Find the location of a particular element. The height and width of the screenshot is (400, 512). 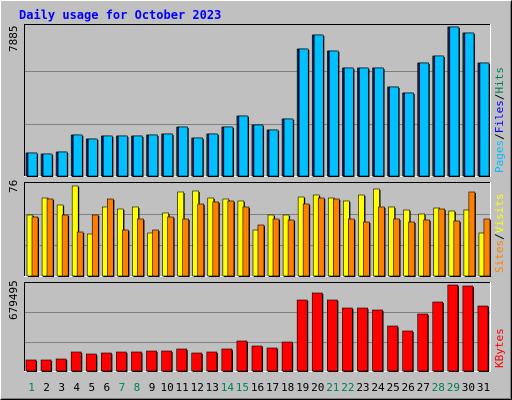

legend-item-sites: Sites is located at coordinates (499, 256).